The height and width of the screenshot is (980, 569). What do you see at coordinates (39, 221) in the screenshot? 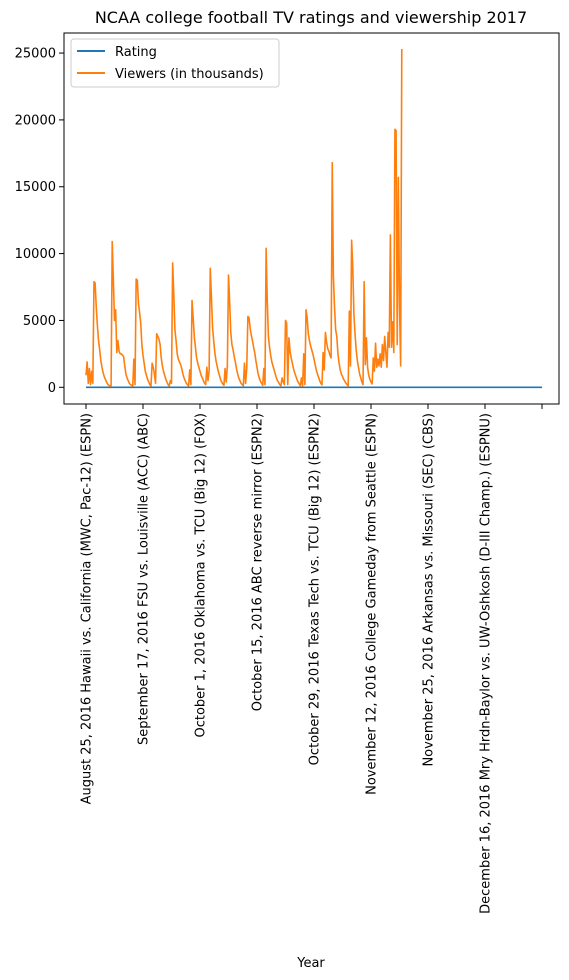
I see `y-axis: 0 5000 10000 15000 20000 25000` at bounding box center [39, 221].